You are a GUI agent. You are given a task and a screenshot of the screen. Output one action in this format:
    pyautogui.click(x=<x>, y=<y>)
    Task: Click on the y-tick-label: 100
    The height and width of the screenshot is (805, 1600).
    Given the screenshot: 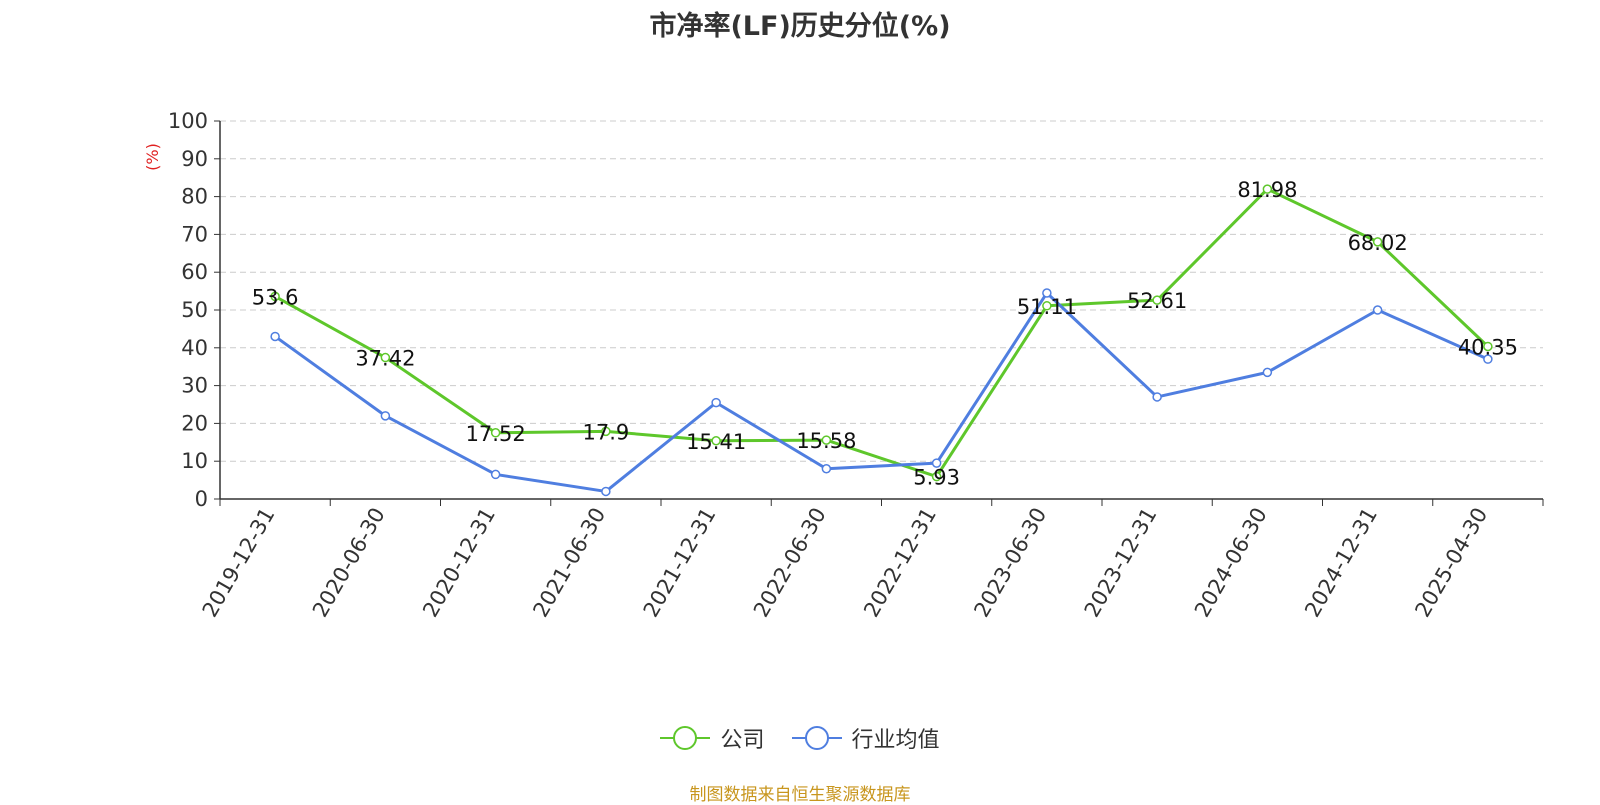 What is the action you would take?
    pyautogui.click(x=188, y=121)
    